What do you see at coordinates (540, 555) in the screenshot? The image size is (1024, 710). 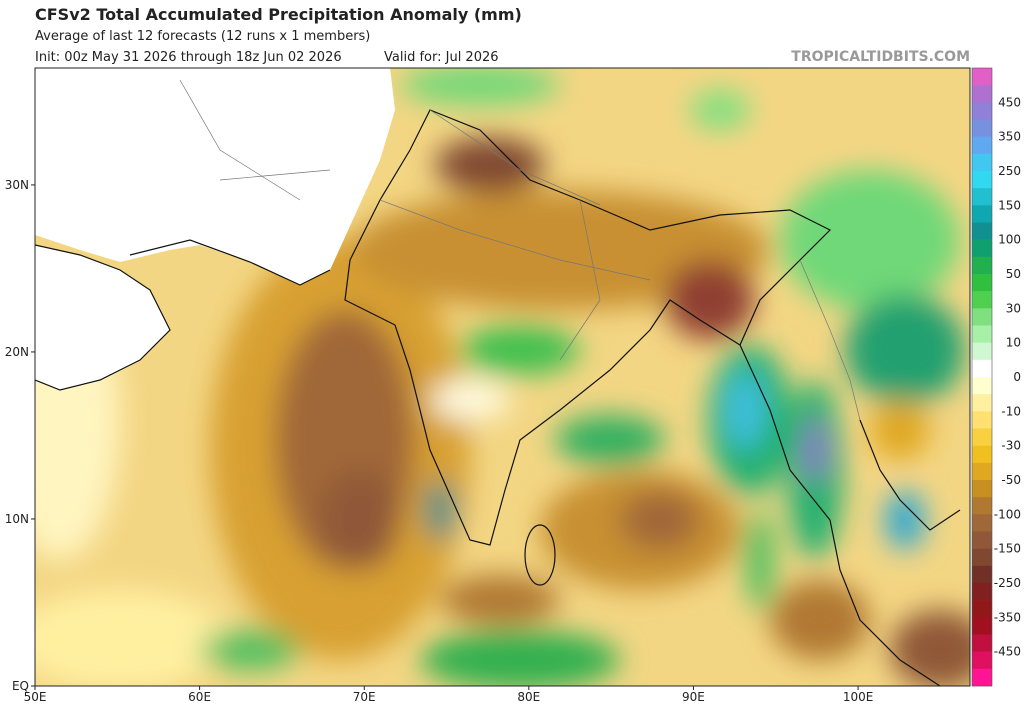 I see `sri-lanka` at bounding box center [540, 555].